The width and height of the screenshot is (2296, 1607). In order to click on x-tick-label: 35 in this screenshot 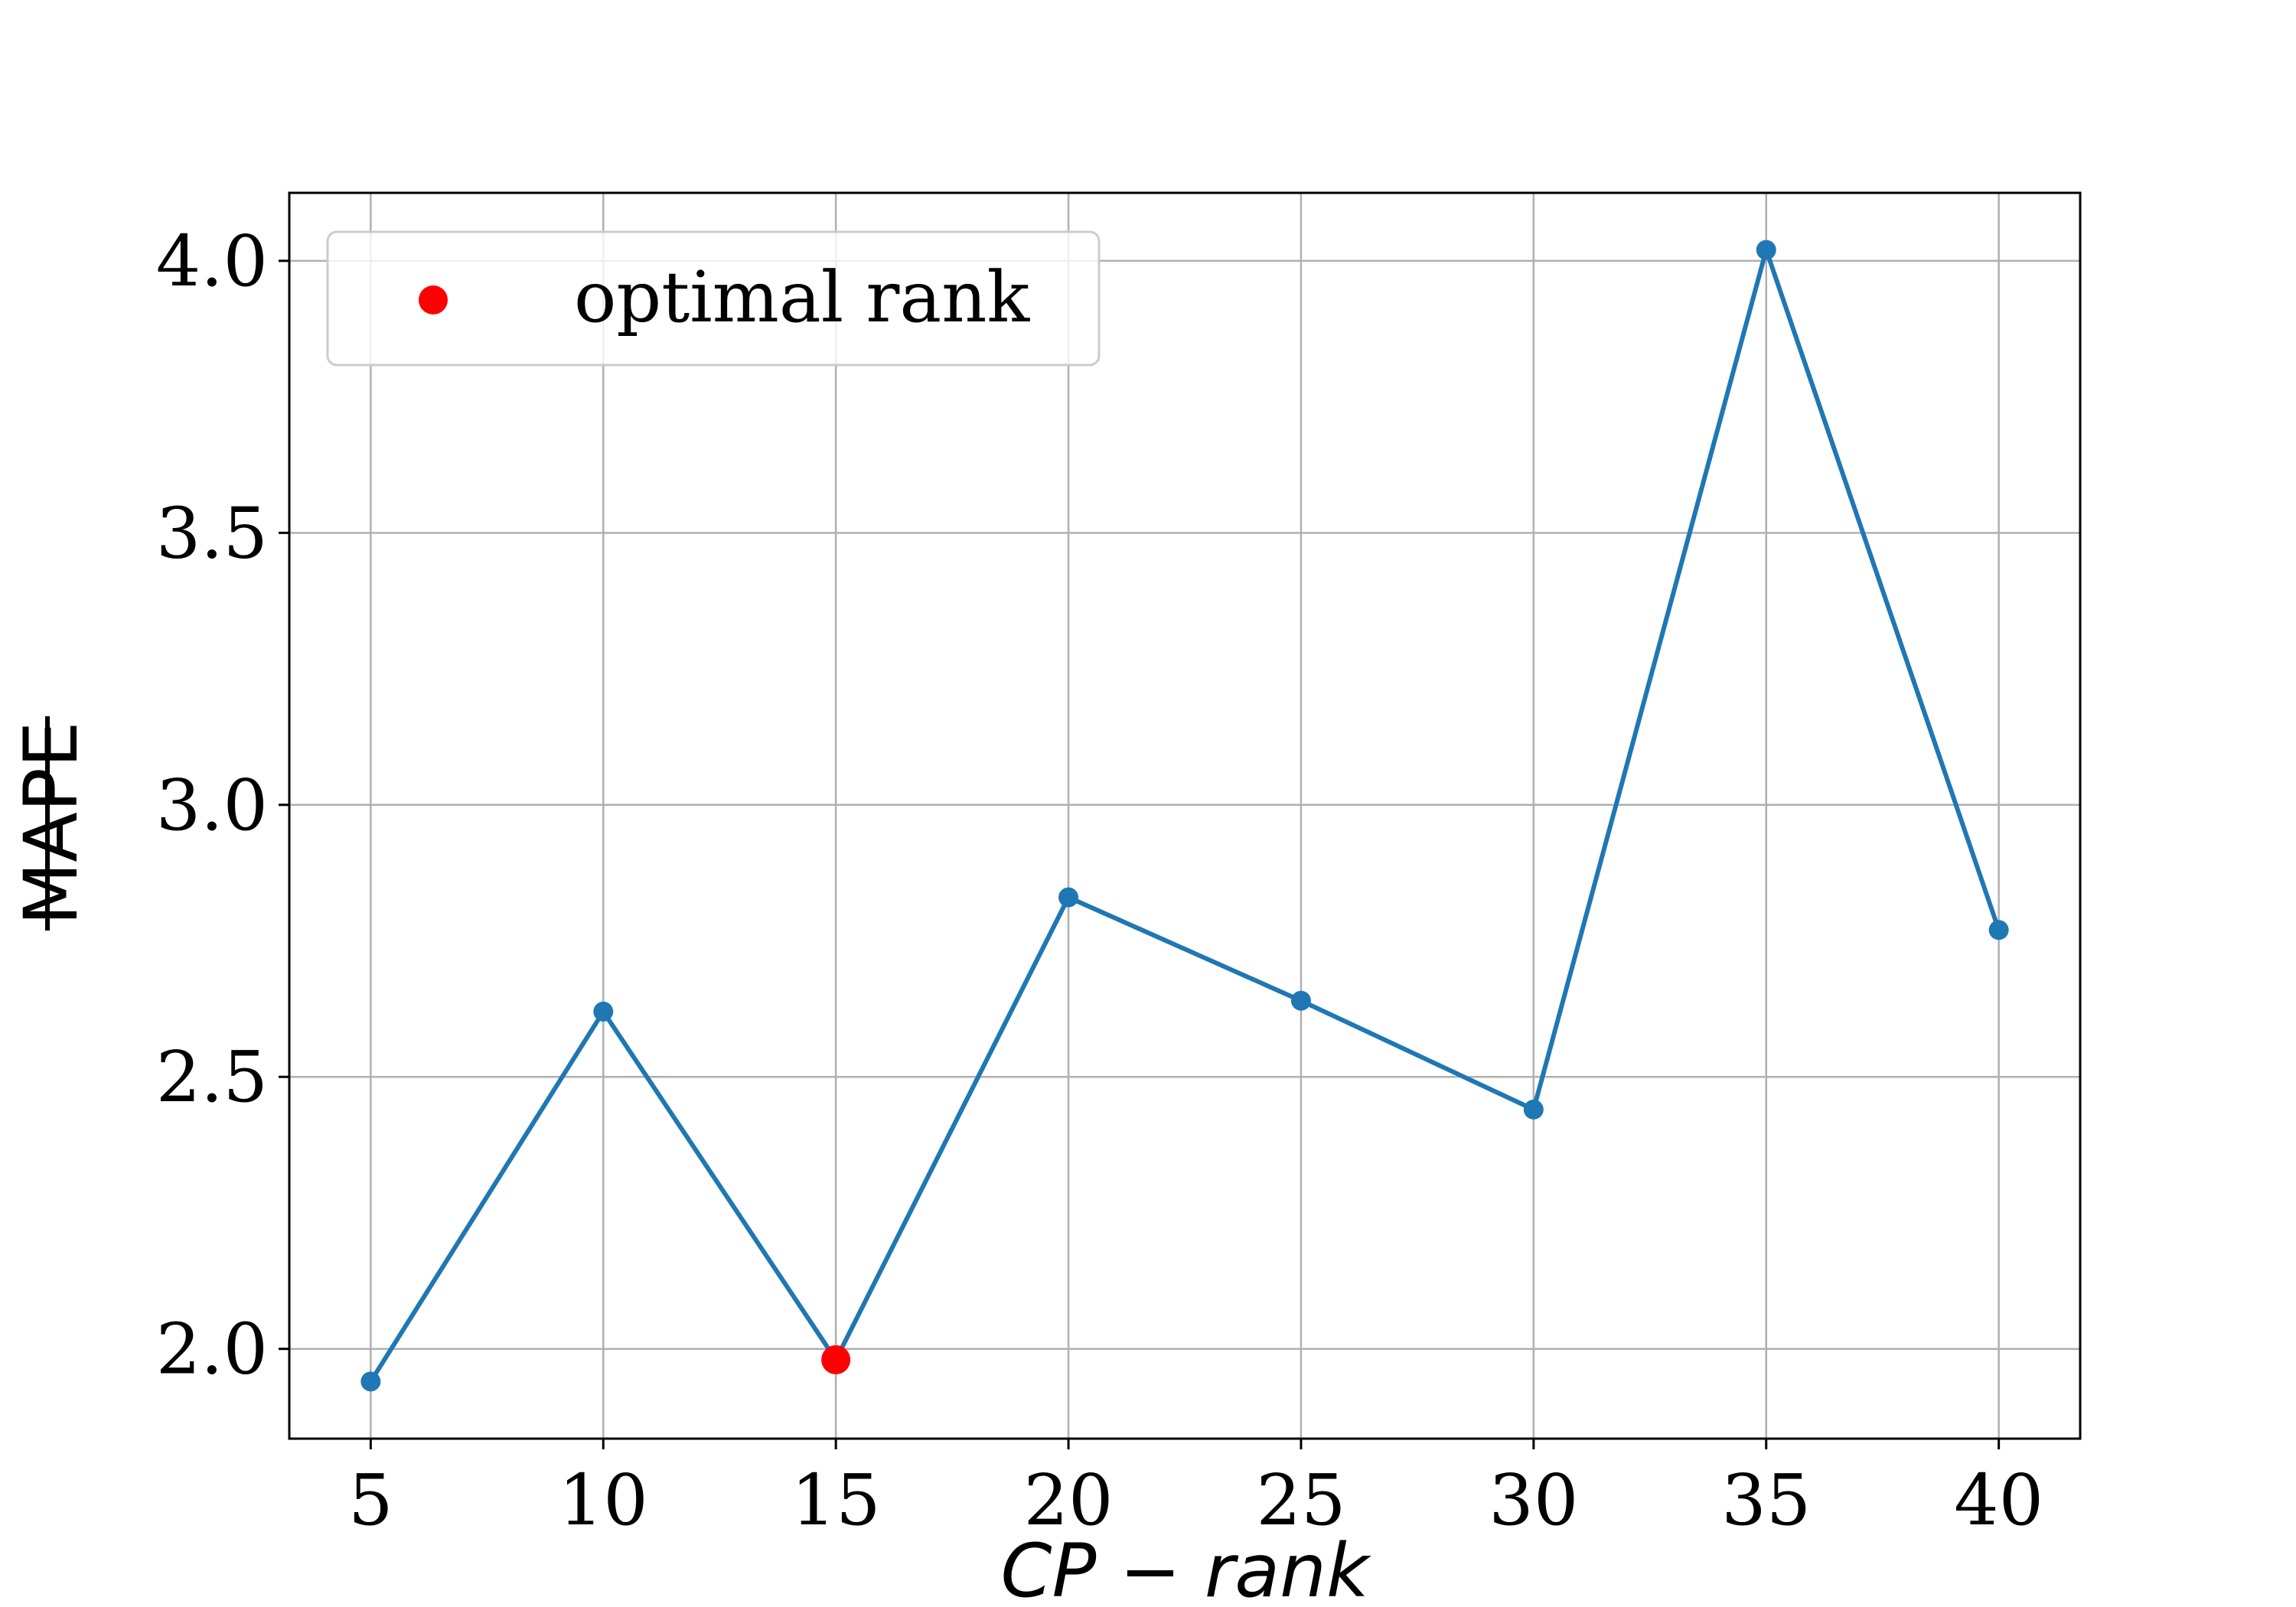, I will do `click(1766, 1500)`.